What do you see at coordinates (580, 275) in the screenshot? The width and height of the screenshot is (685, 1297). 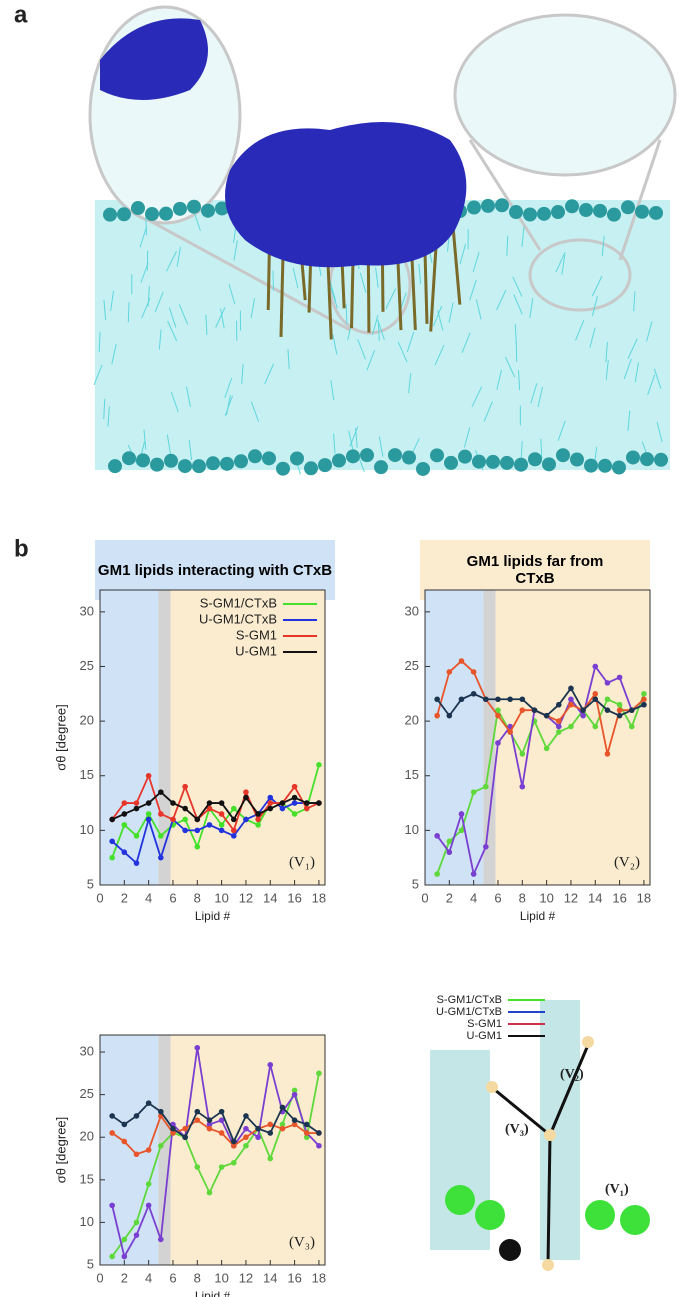 I see `zoom-ring` at bounding box center [580, 275].